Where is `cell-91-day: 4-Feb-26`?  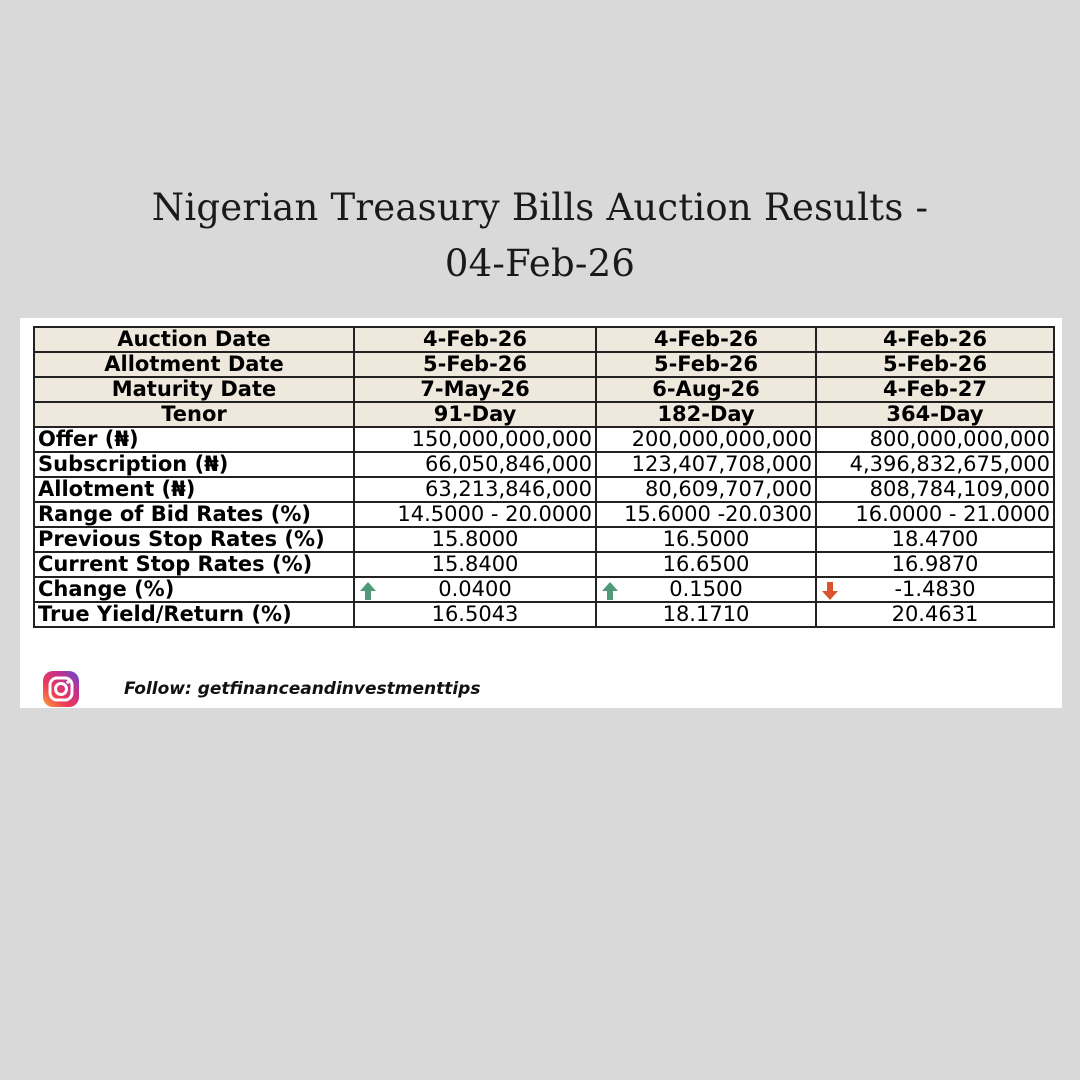
cell-91-day: 4-Feb-26 is located at coordinates (475, 339).